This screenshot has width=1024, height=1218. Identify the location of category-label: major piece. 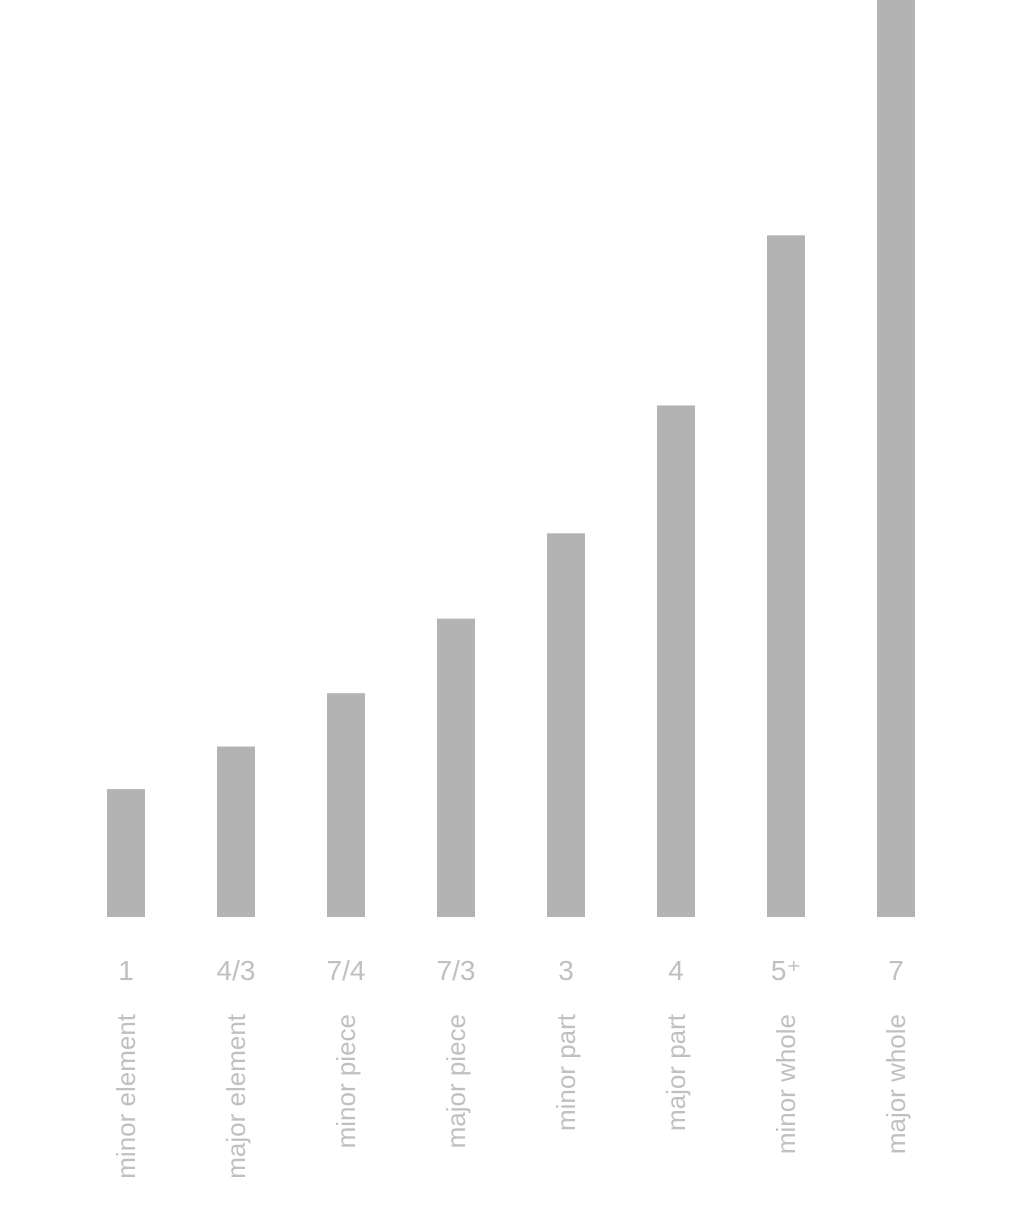
(456, 1081).